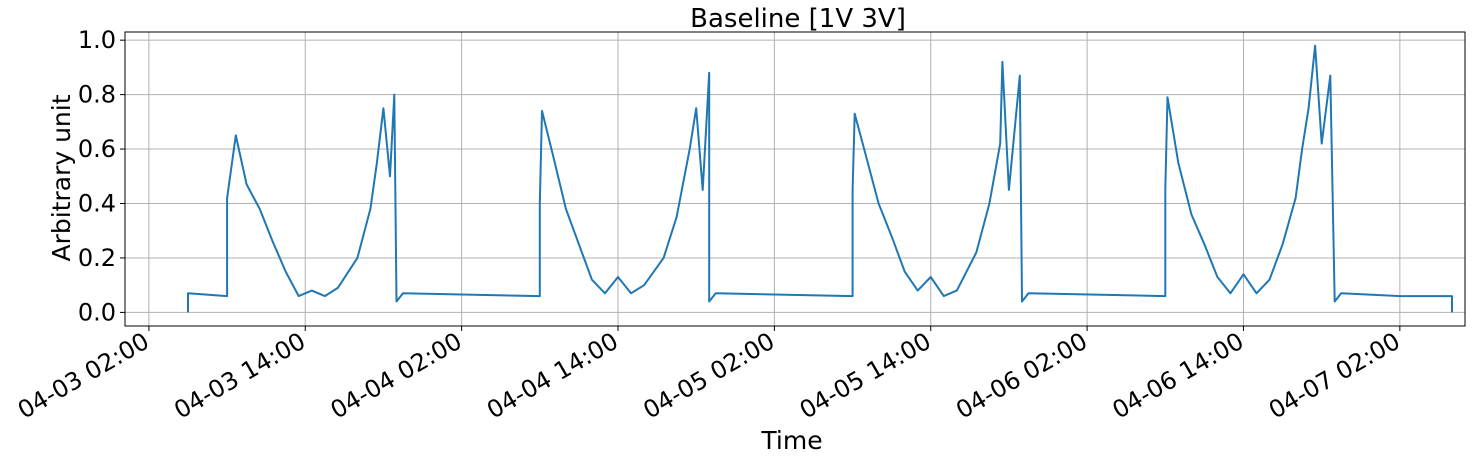 This screenshot has height=462, width=1473. Describe the element at coordinates (97, 204) in the screenshot. I see `y-tick-label: 0.4` at that location.